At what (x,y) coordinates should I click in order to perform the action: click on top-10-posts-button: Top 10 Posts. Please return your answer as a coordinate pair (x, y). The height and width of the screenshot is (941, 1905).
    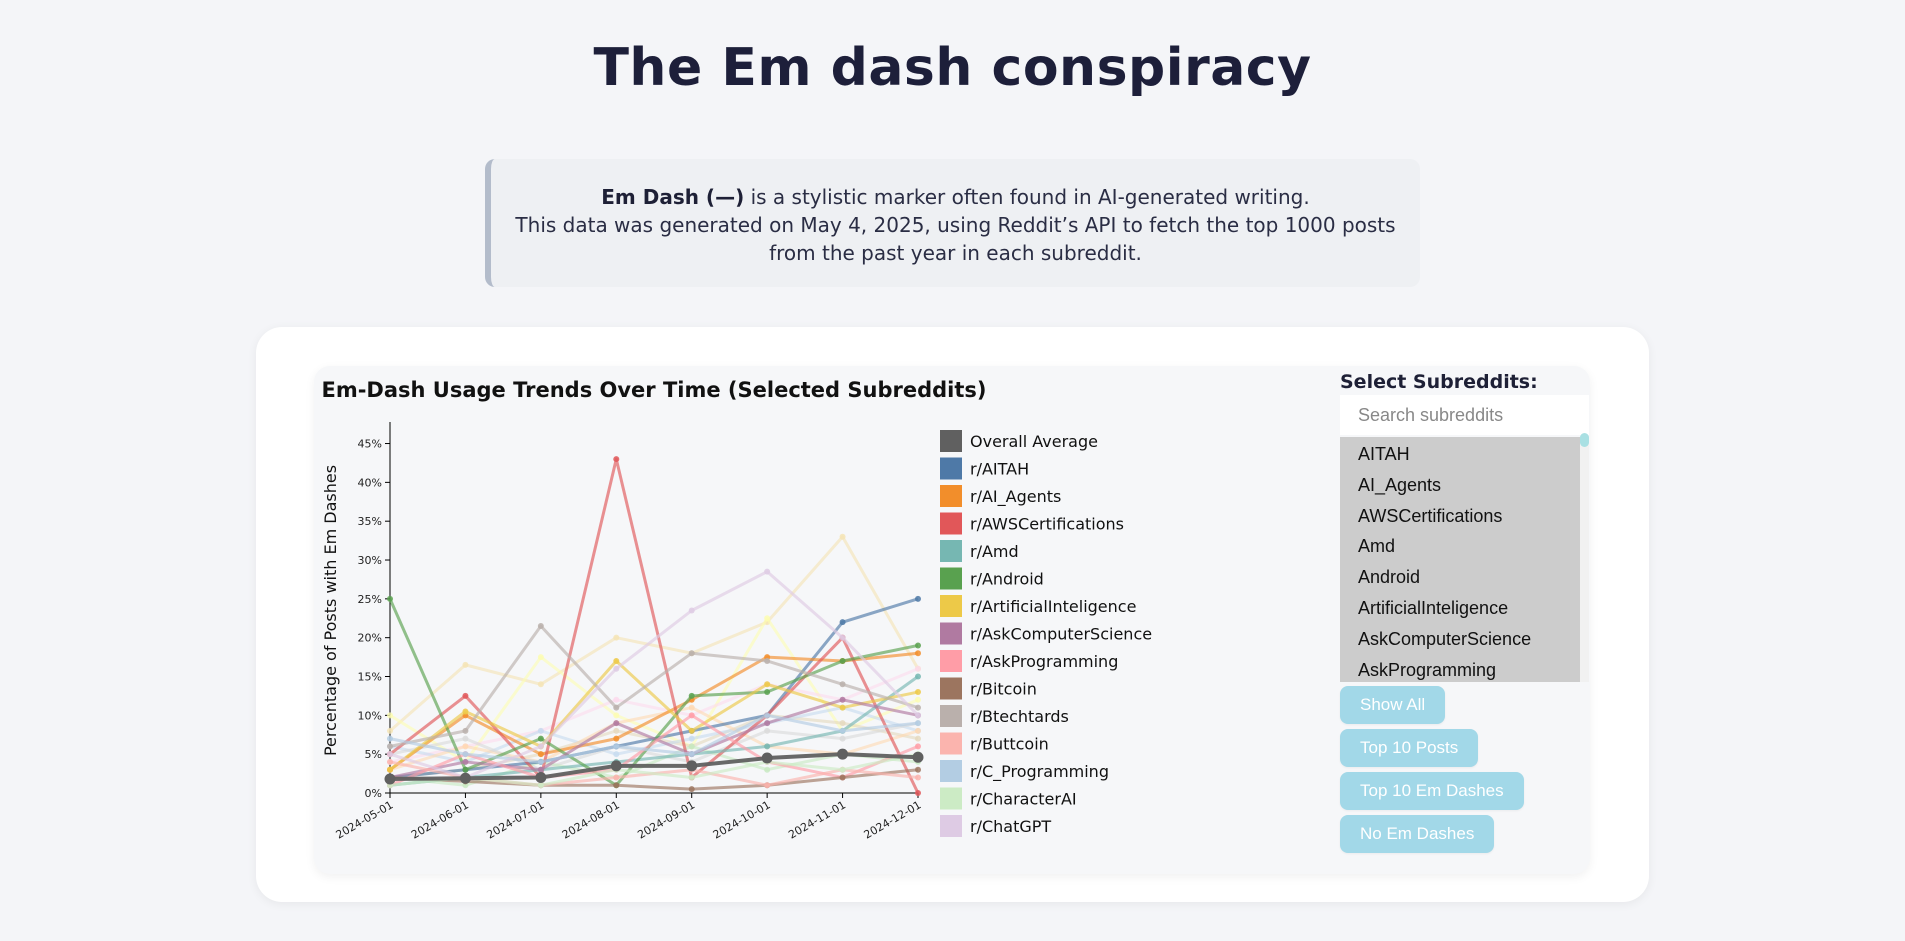
    Looking at the image, I should click on (1409, 748).